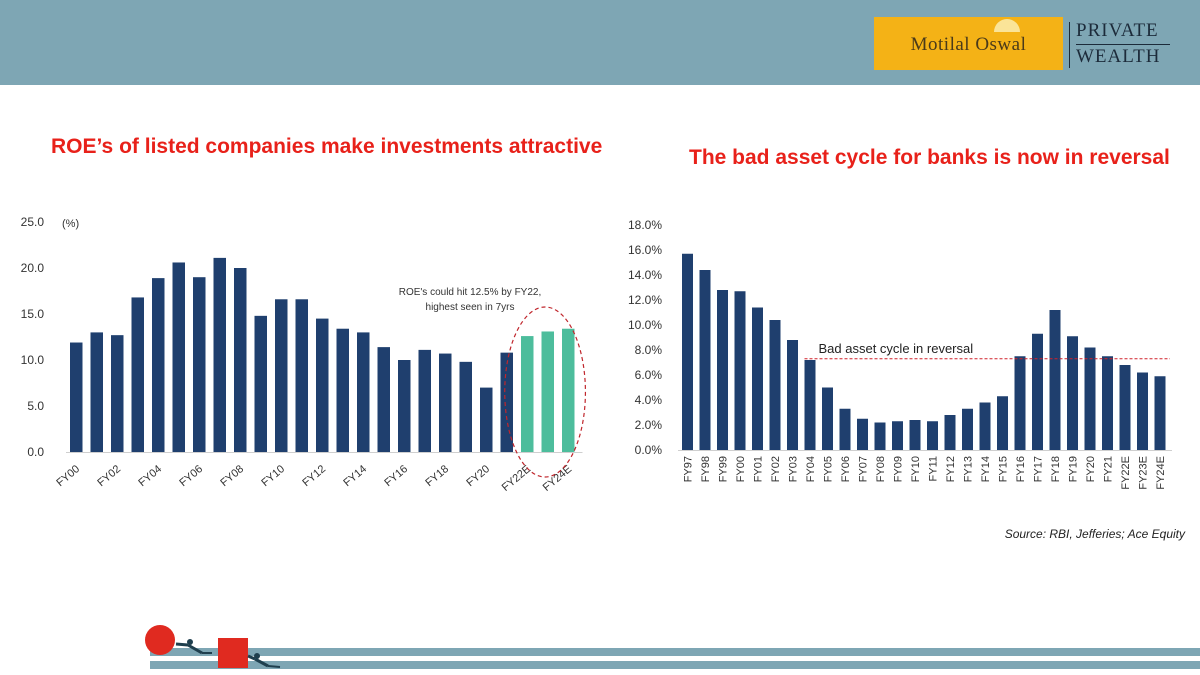  What do you see at coordinates (645, 275) in the screenshot?
I see `y-tick-label: 14.0%` at bounding box center [645, 275].